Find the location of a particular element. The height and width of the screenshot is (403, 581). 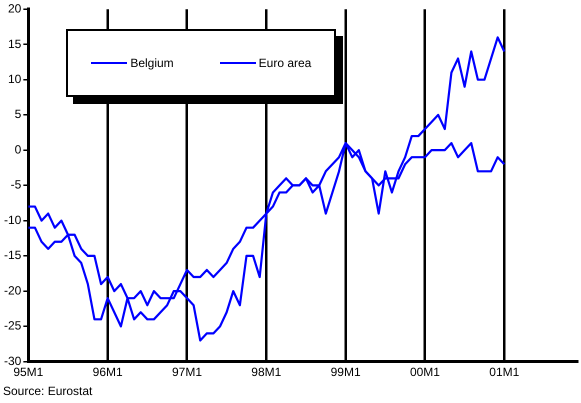

x-tick-label: 99M1 is located at coordinates (345, 372).